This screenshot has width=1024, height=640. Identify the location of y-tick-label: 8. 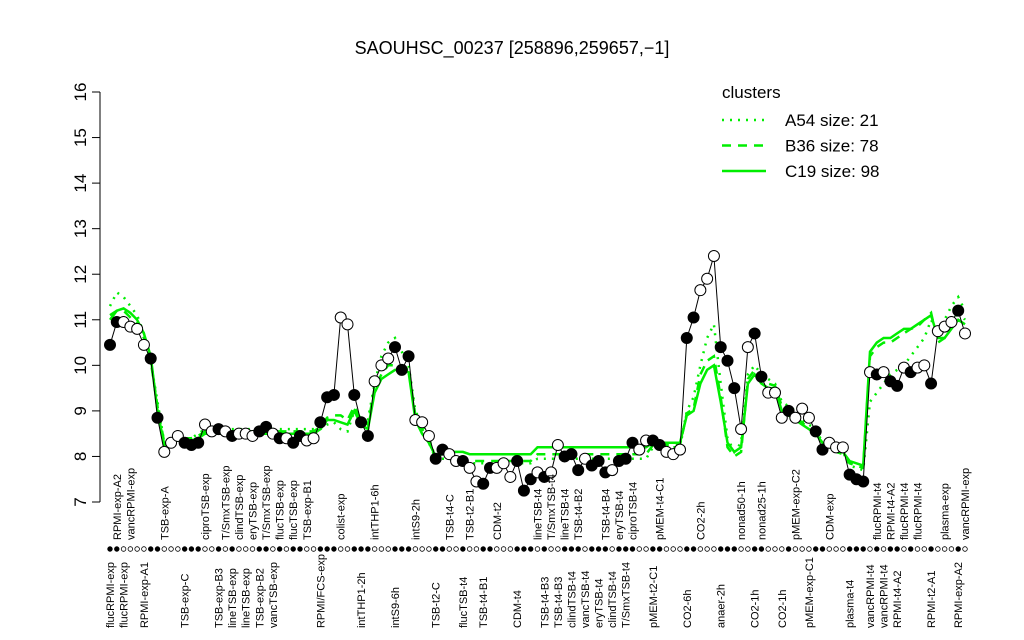
(80, 456).